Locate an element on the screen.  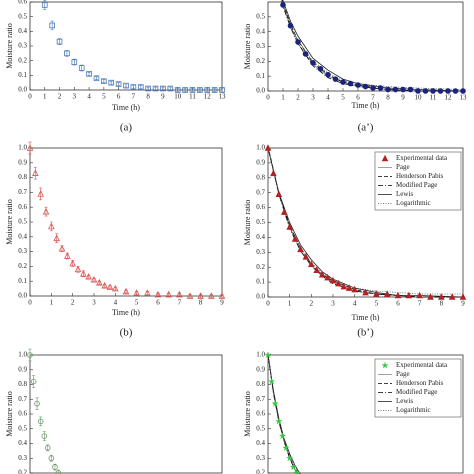
legend-label: Modified Page is located at coordinates (416, 392).